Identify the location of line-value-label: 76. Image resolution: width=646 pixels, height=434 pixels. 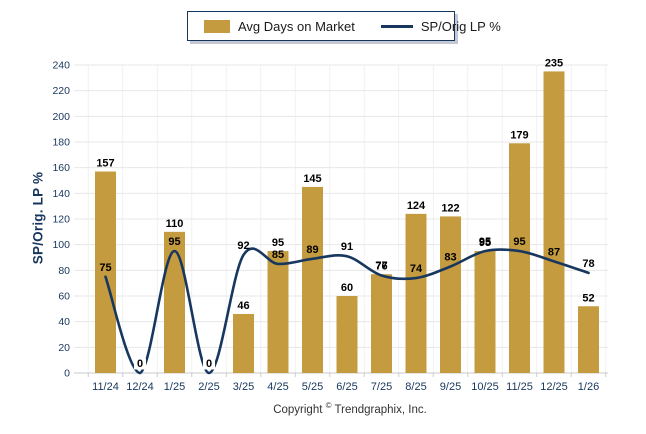
(381, 266).